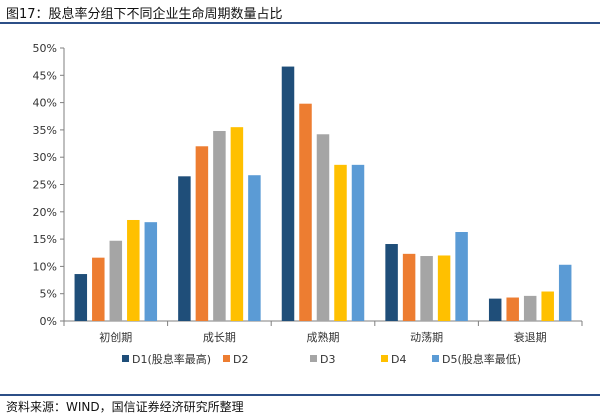 The width and height of the screenshot is (600, 416). What do you see at coordinates (240, 359) in the screenshot?
I see `legend-label: D2` at bounding box center [240, 359].